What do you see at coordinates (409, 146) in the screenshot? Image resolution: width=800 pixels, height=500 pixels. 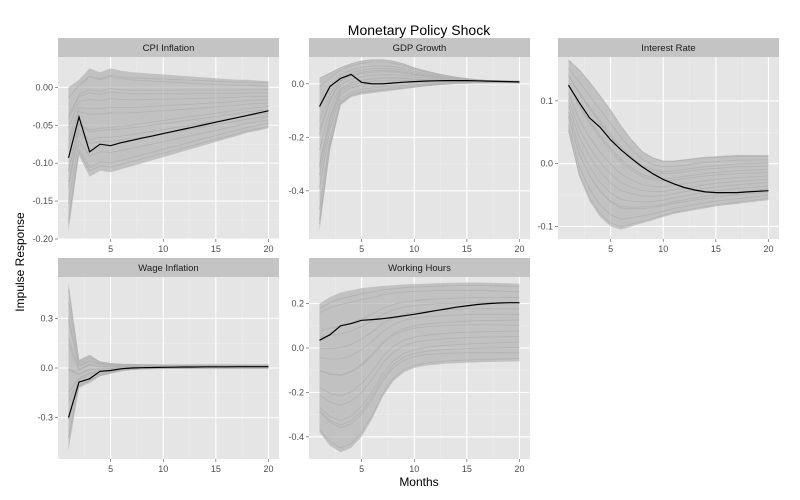 I see `panel-gdp-growth: GDP Growth 5 10 15 20 0.0 -0.2 -0.4` at bounding box center [409, 146].